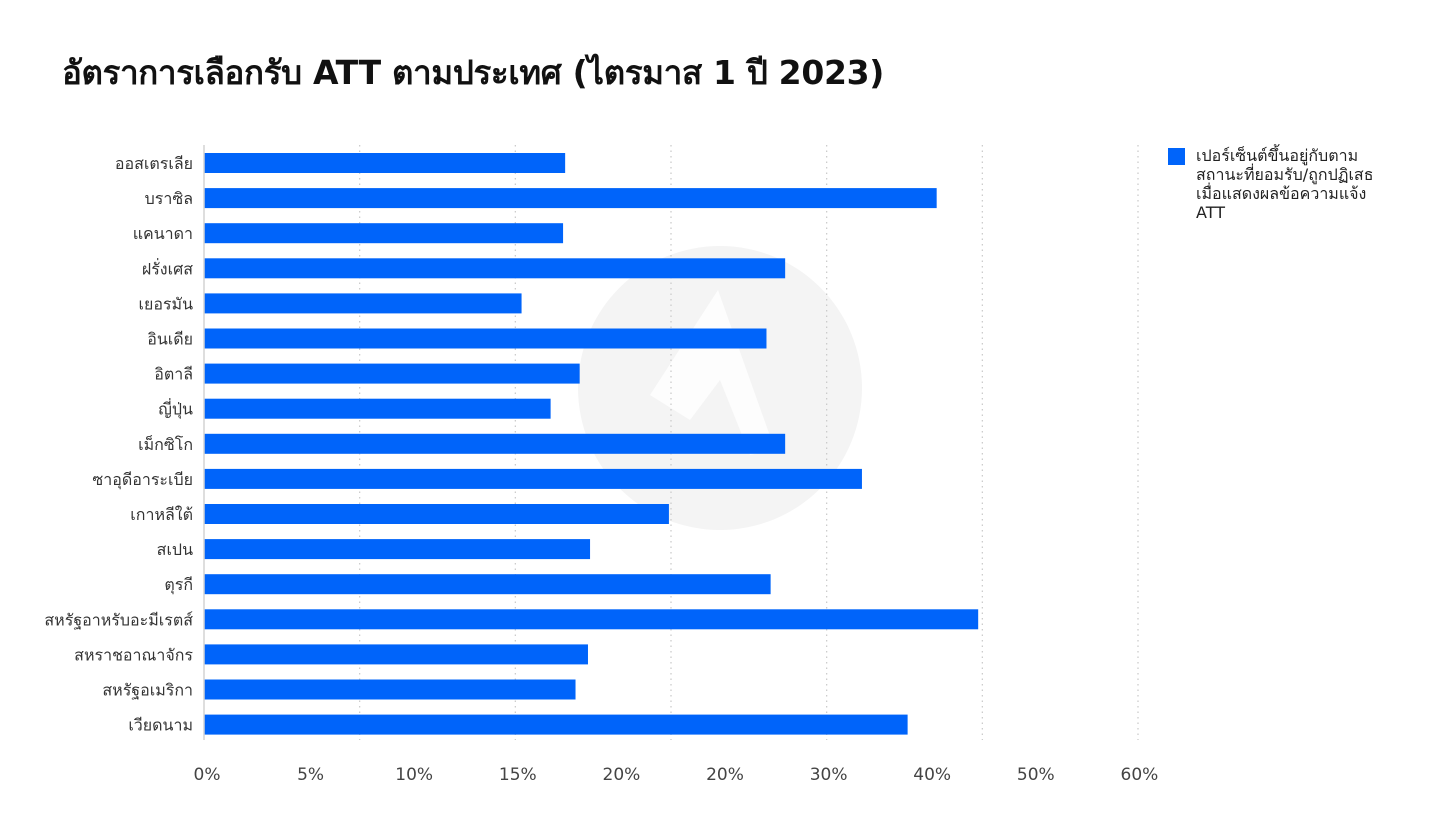  What do you see at coordinates (167, 267) in the screenshot?
I see `category-label: ฝรั่งเศส` at bounding box center [167, 267].